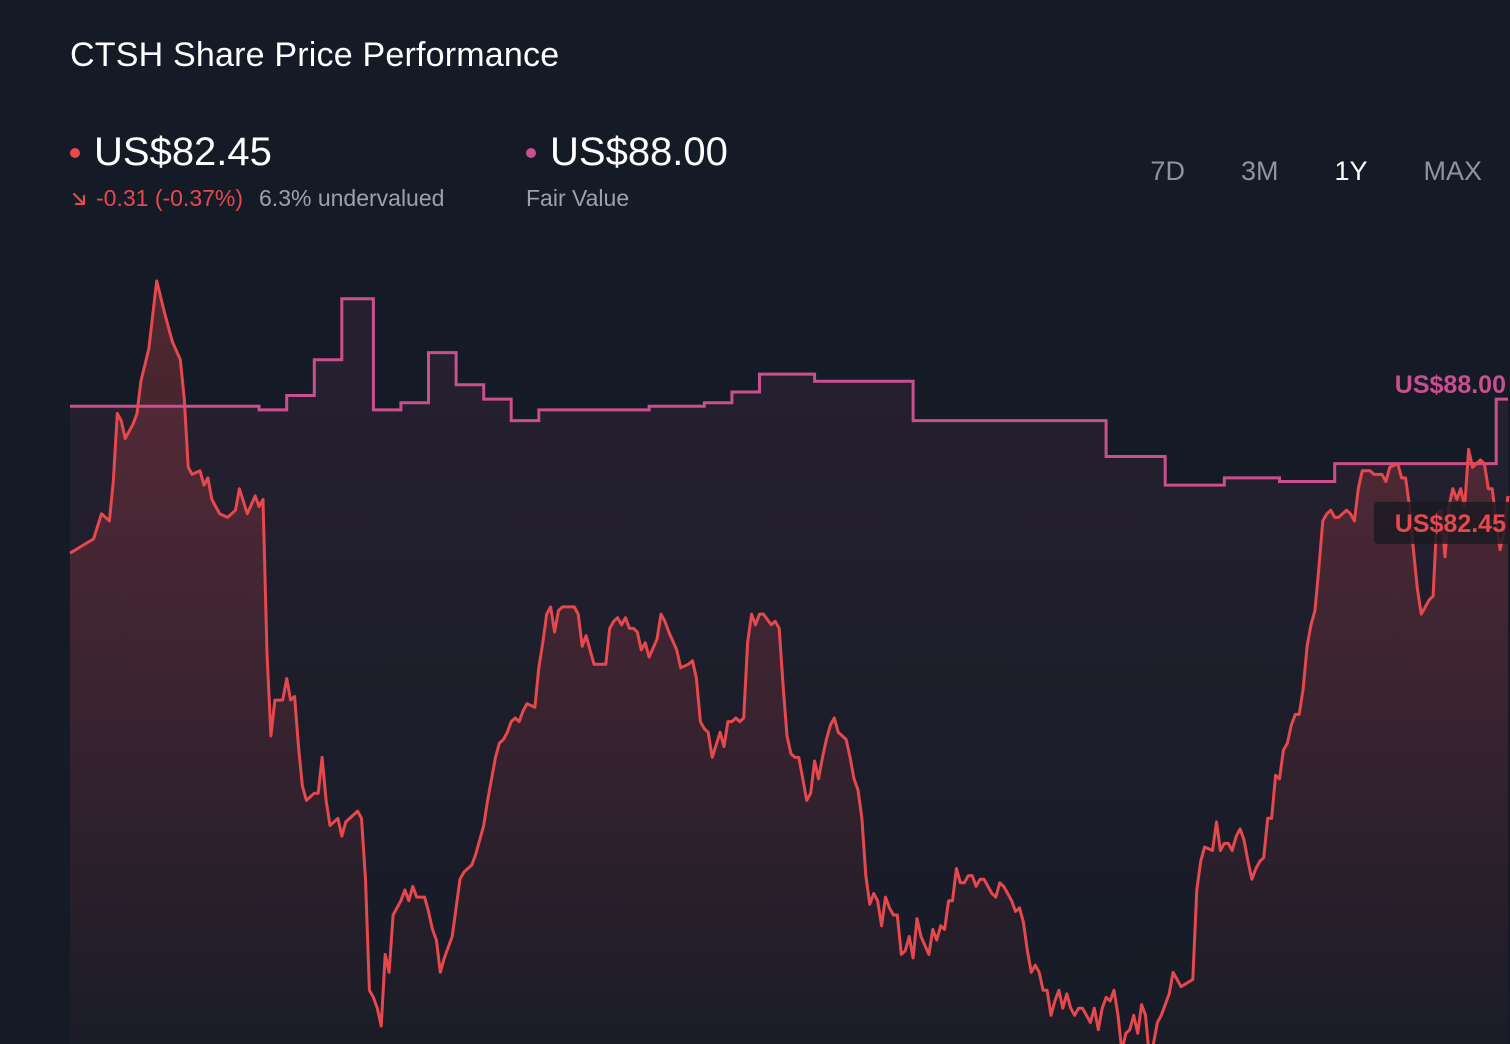 The image size is (1510, 1044). Describe the element at coordinates (183, 152) in the screenshot. I see `current-price: US$82.45` at that location.